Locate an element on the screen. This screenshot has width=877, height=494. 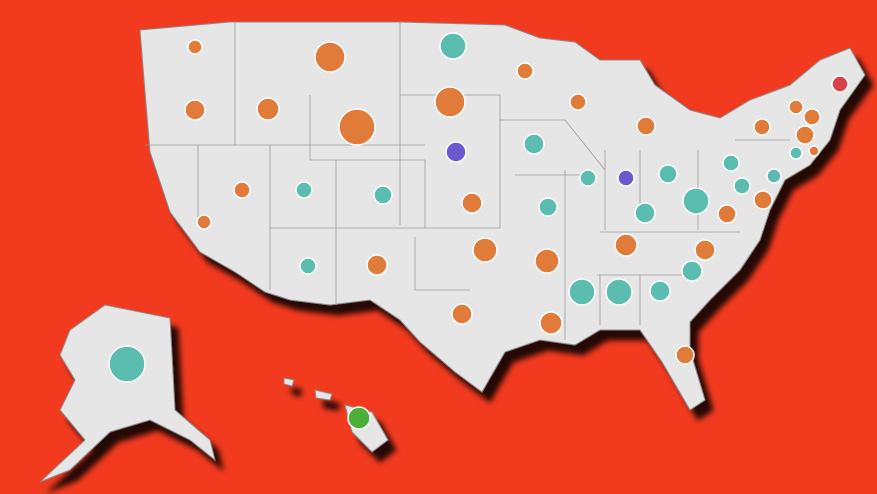
alaska is located at coordinates (127, 393).